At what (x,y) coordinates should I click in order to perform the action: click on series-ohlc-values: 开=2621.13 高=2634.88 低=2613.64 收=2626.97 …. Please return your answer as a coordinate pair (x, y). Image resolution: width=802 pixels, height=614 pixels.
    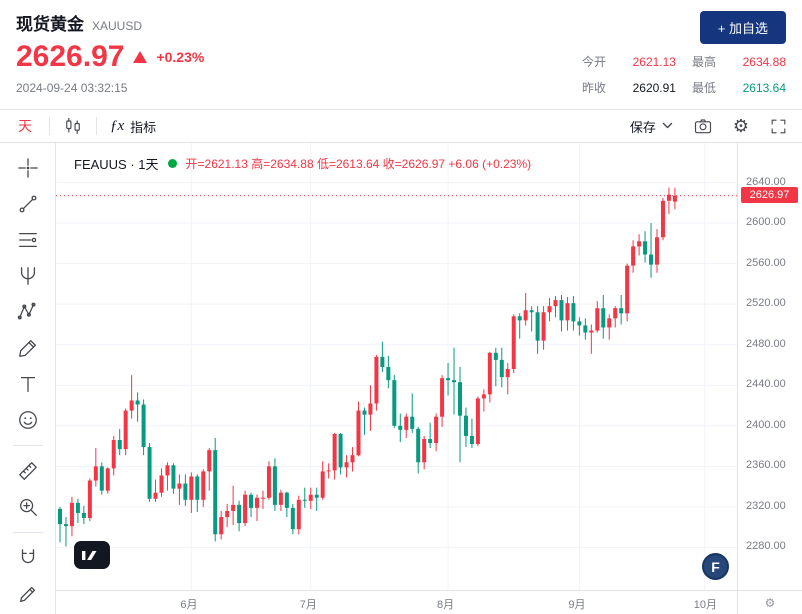
    Looking at the image, I should click on (358, 164).